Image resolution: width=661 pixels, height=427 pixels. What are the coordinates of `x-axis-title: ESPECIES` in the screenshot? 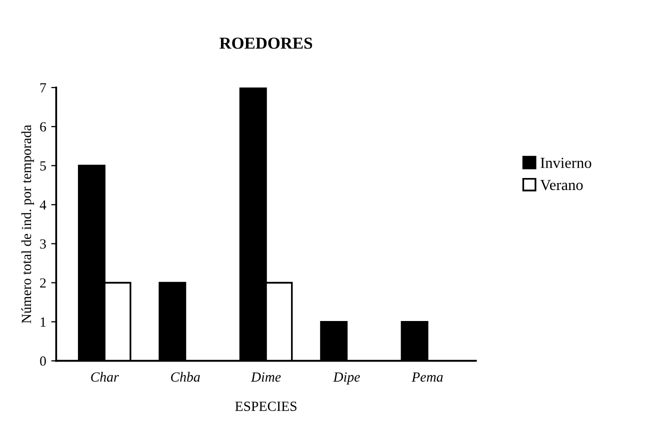 It's located at (265, 406).